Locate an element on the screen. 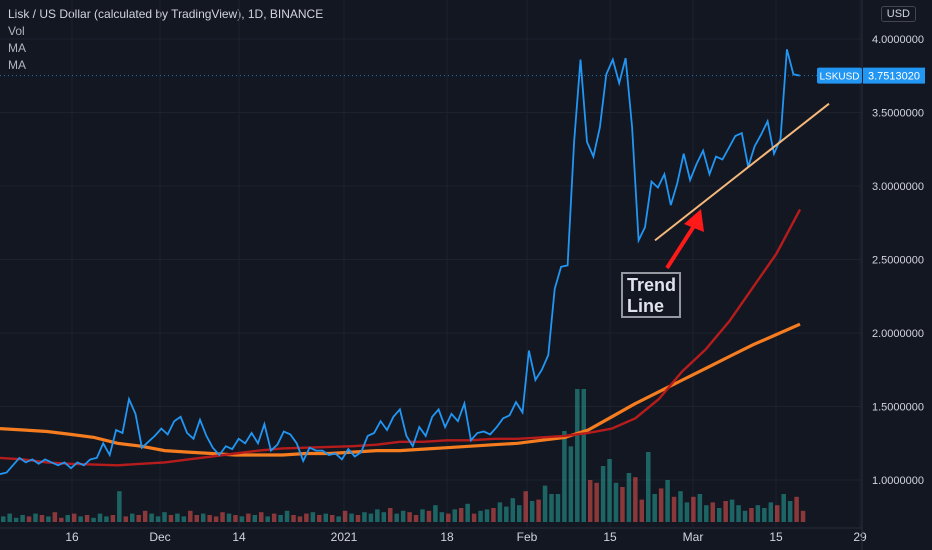 Image resolution: width=932 pixels, height=550 pixels. x-tick-label: 16 is located at coordinates (72, 537).